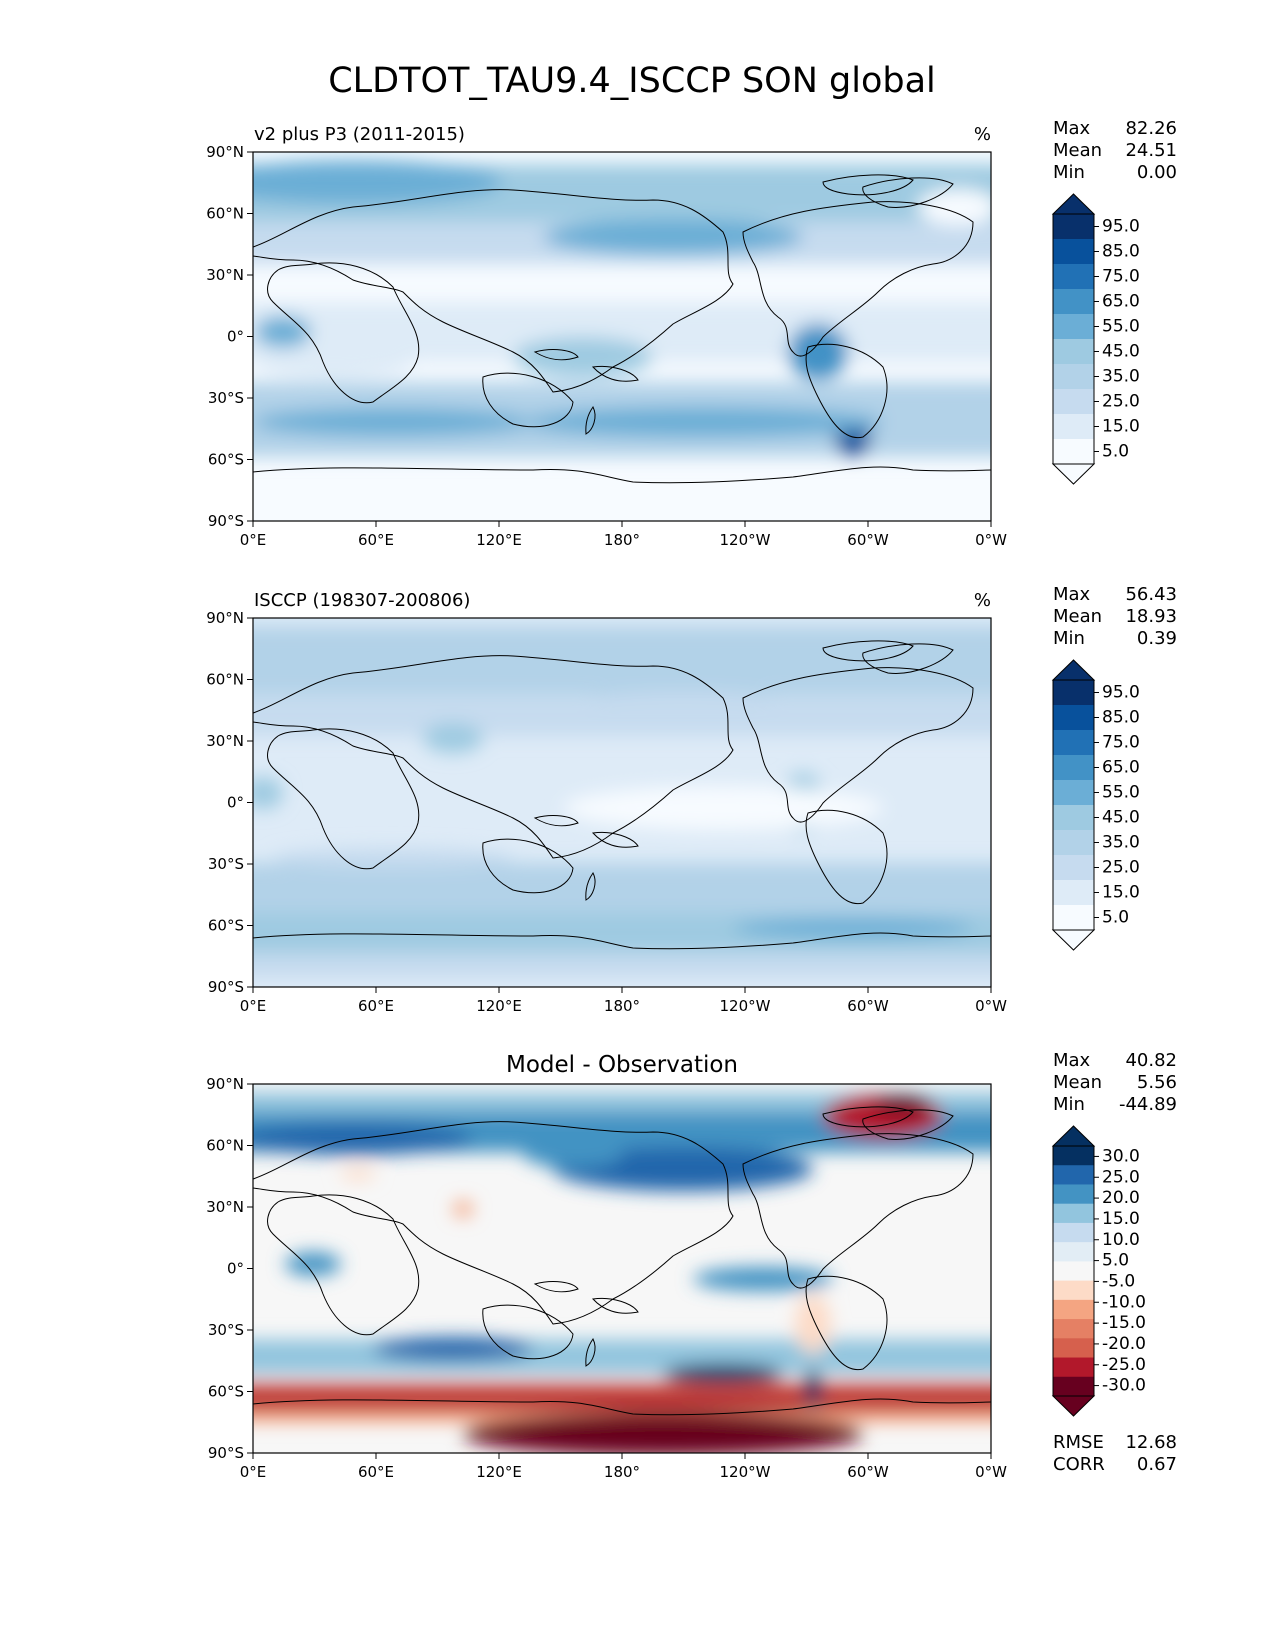  I want to click on lon-tick-label: 60°E, so click(376, 1472).